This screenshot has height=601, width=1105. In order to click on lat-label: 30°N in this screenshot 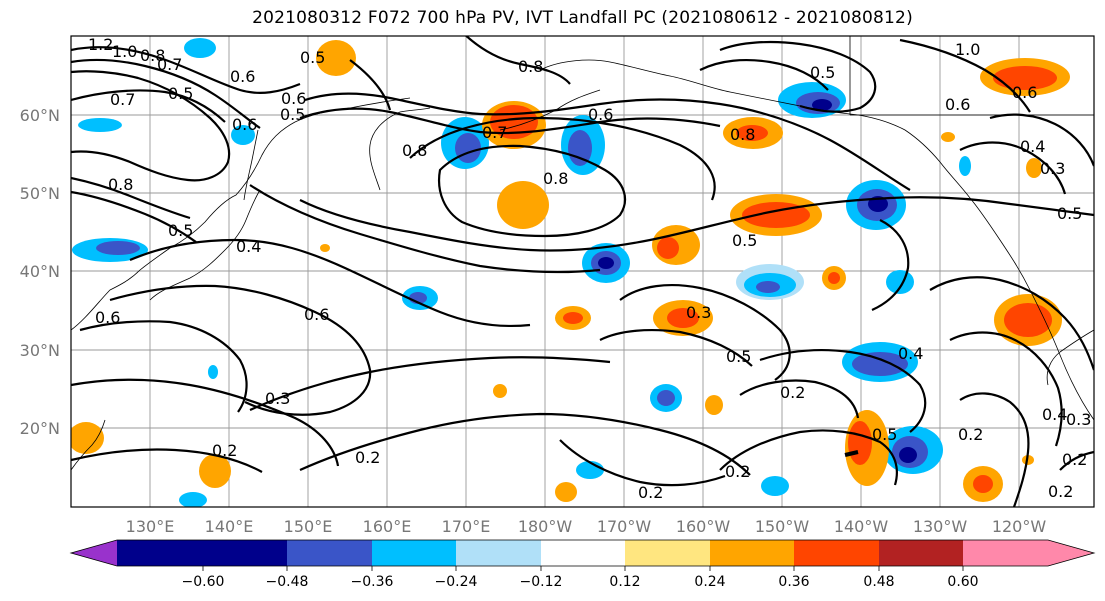, I will do `click(40, 350)`.